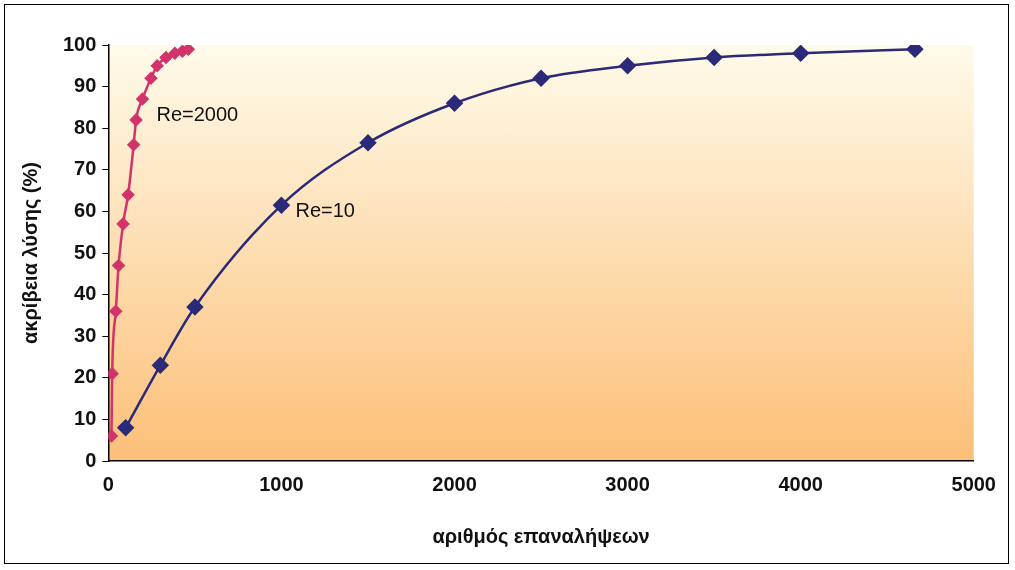  I want to click on y-axis-title: ακρίβεια λύσης (%), so click(29, 253).